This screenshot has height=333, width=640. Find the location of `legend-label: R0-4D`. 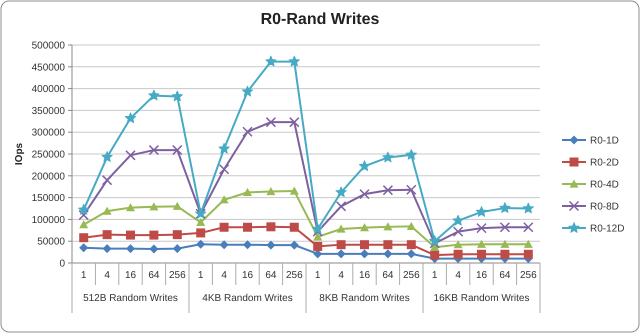

legend-label: R0-4D is located at coordinates (604, 185).